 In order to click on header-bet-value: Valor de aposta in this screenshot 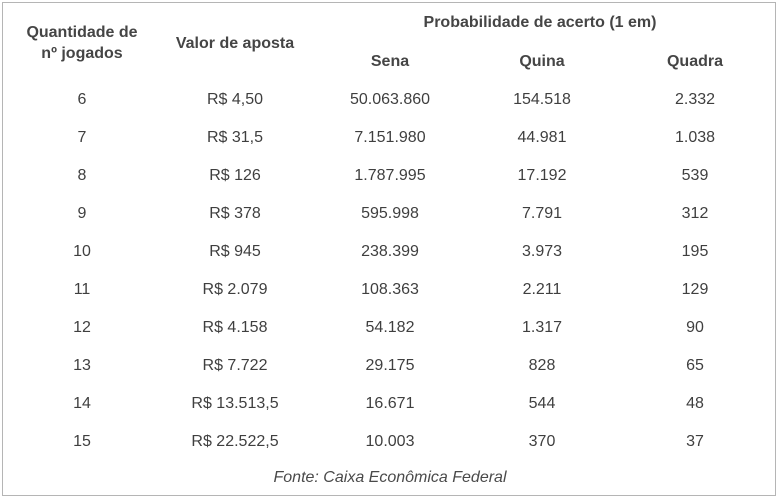, I will do `click(235, 43)`.